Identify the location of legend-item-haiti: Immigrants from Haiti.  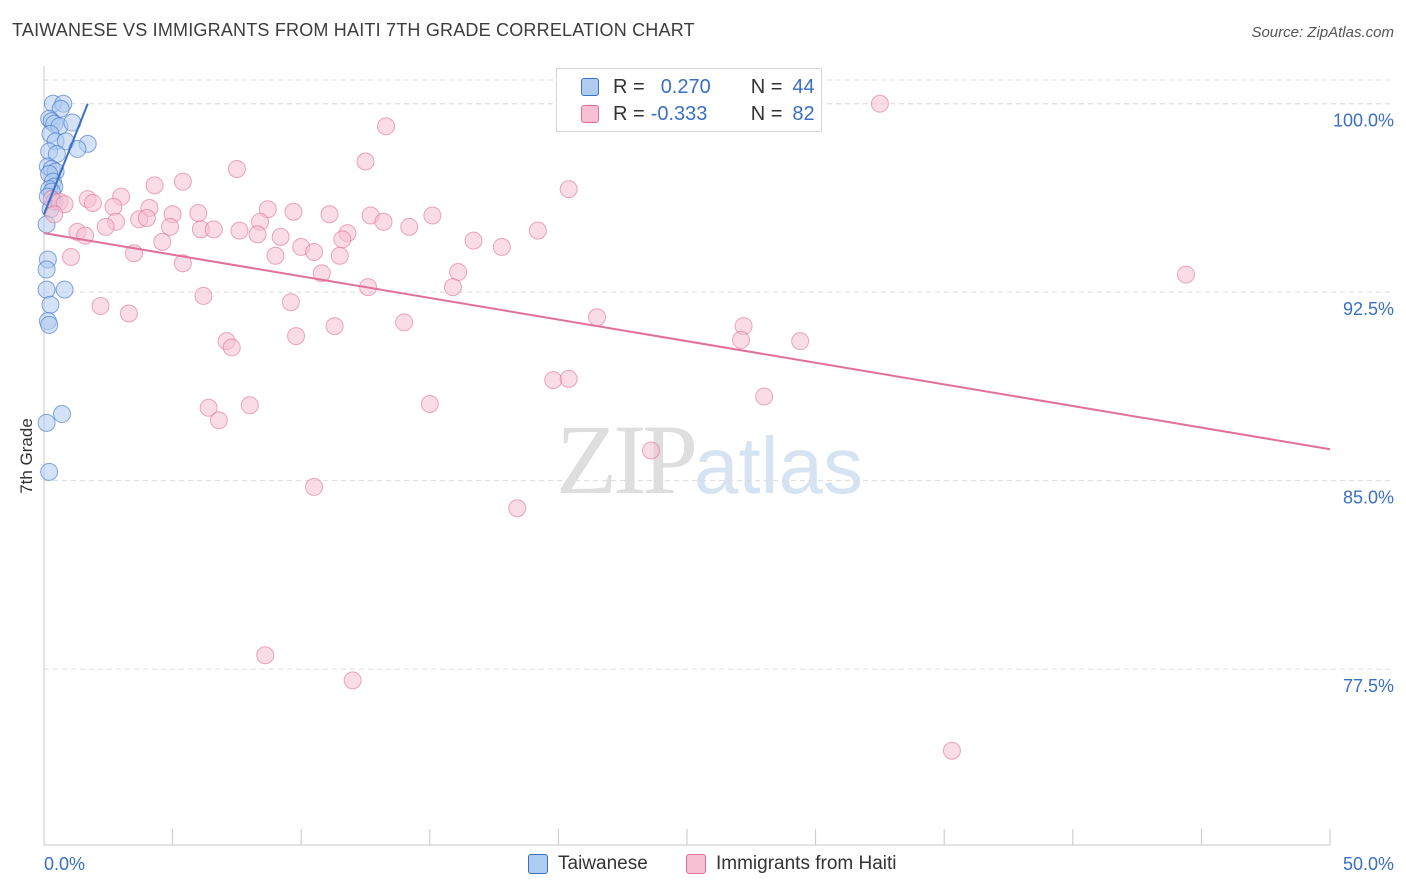
(791, 864).